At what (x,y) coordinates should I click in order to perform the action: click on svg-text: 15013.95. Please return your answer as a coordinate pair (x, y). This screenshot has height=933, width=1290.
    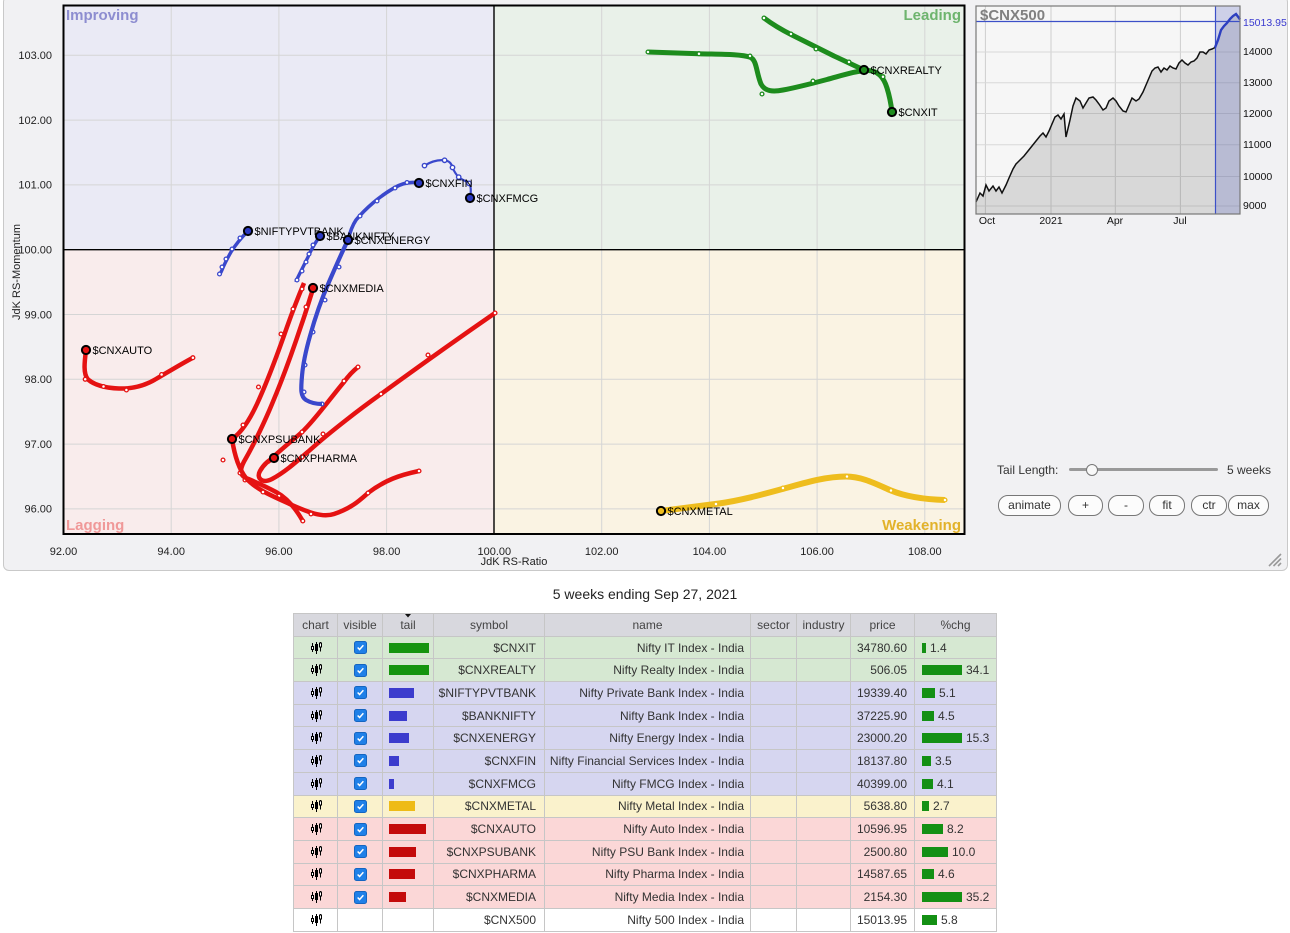
    Looking at the image, I should click on (1265, 23).